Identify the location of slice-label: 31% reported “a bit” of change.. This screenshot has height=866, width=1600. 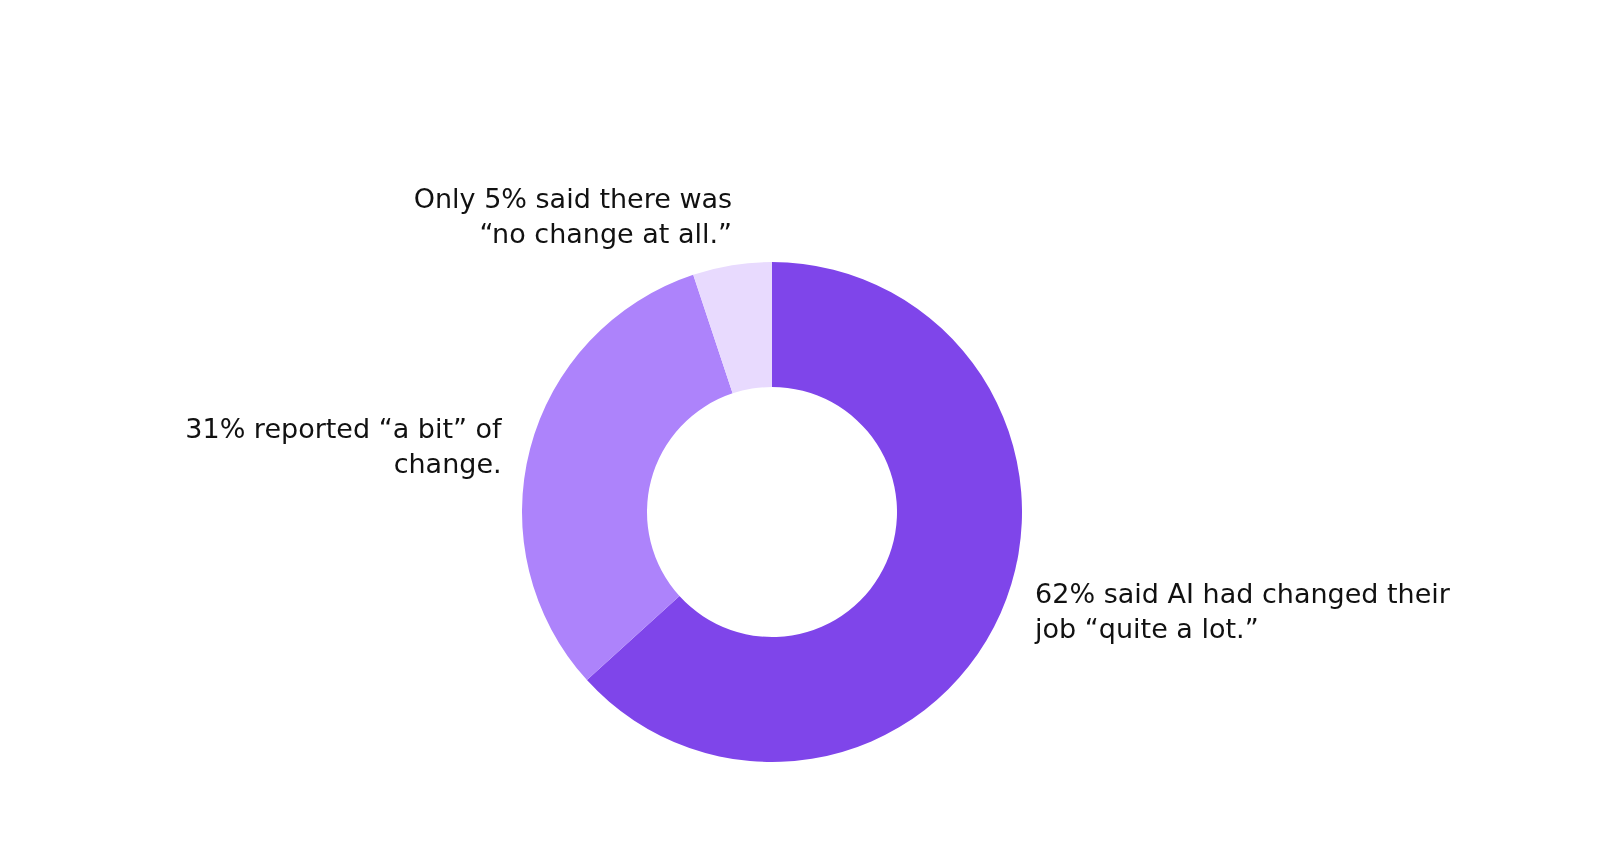
(344, 446).